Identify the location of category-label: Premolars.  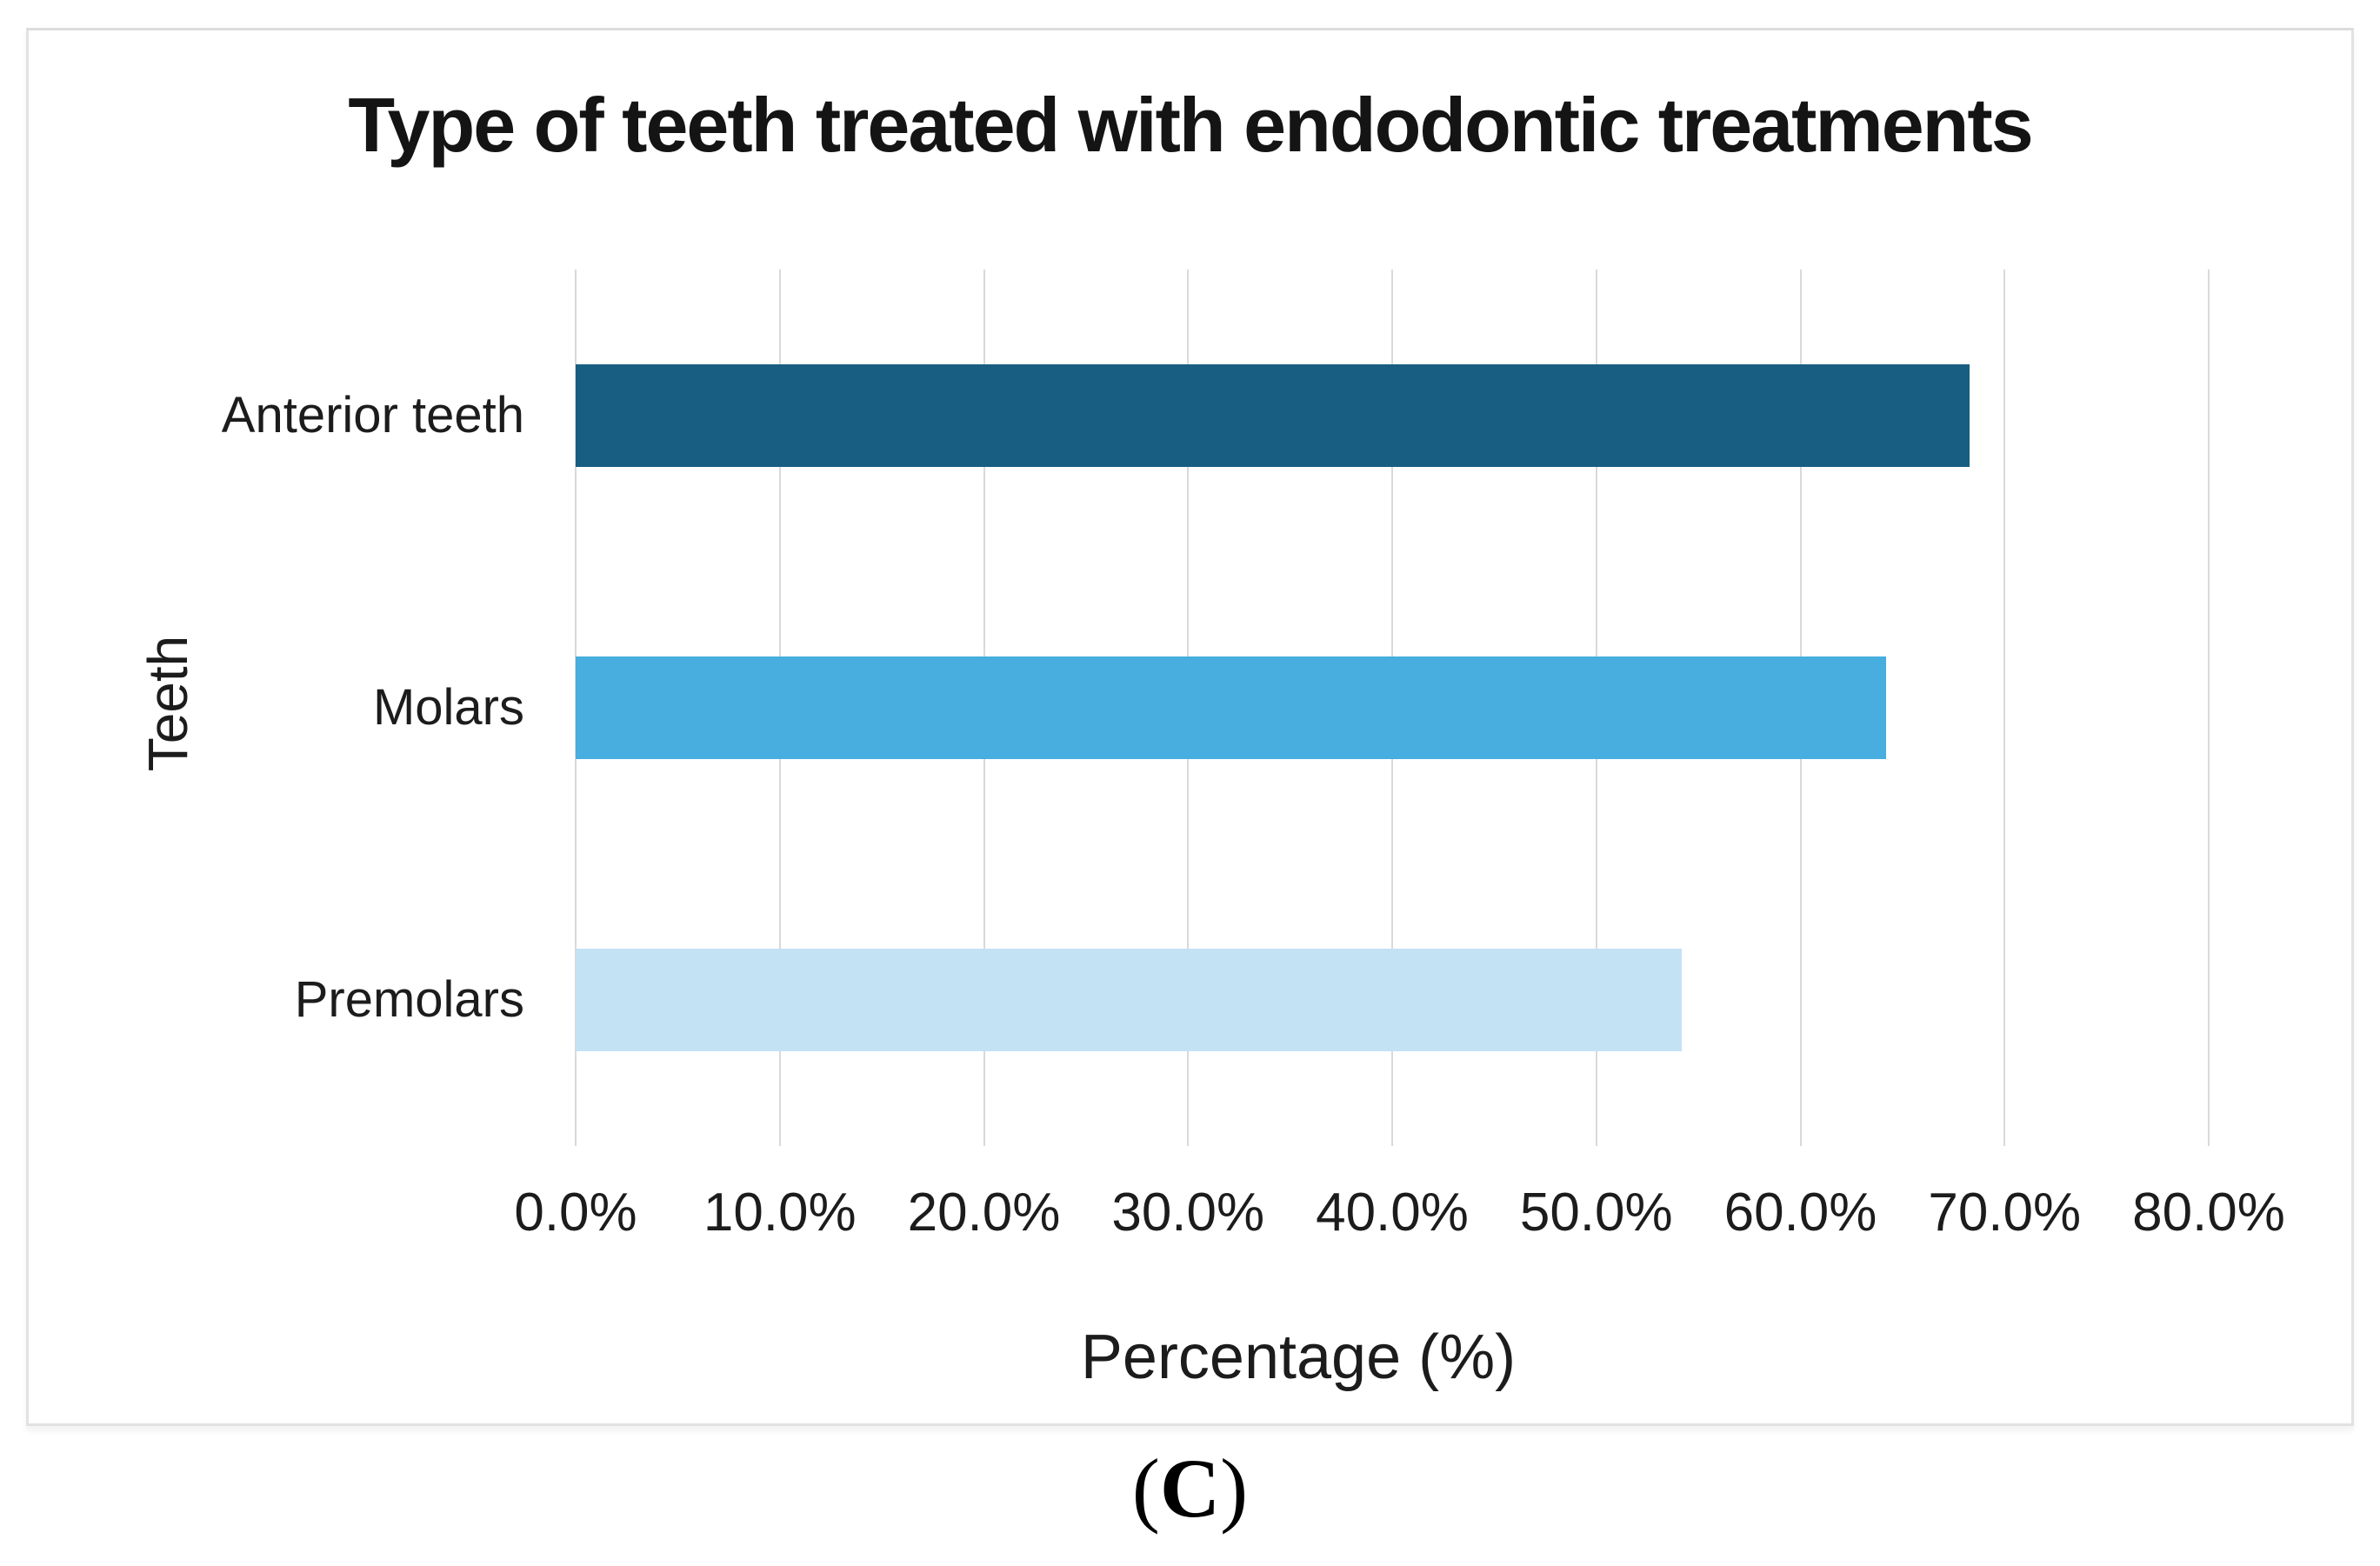
(409, 999).